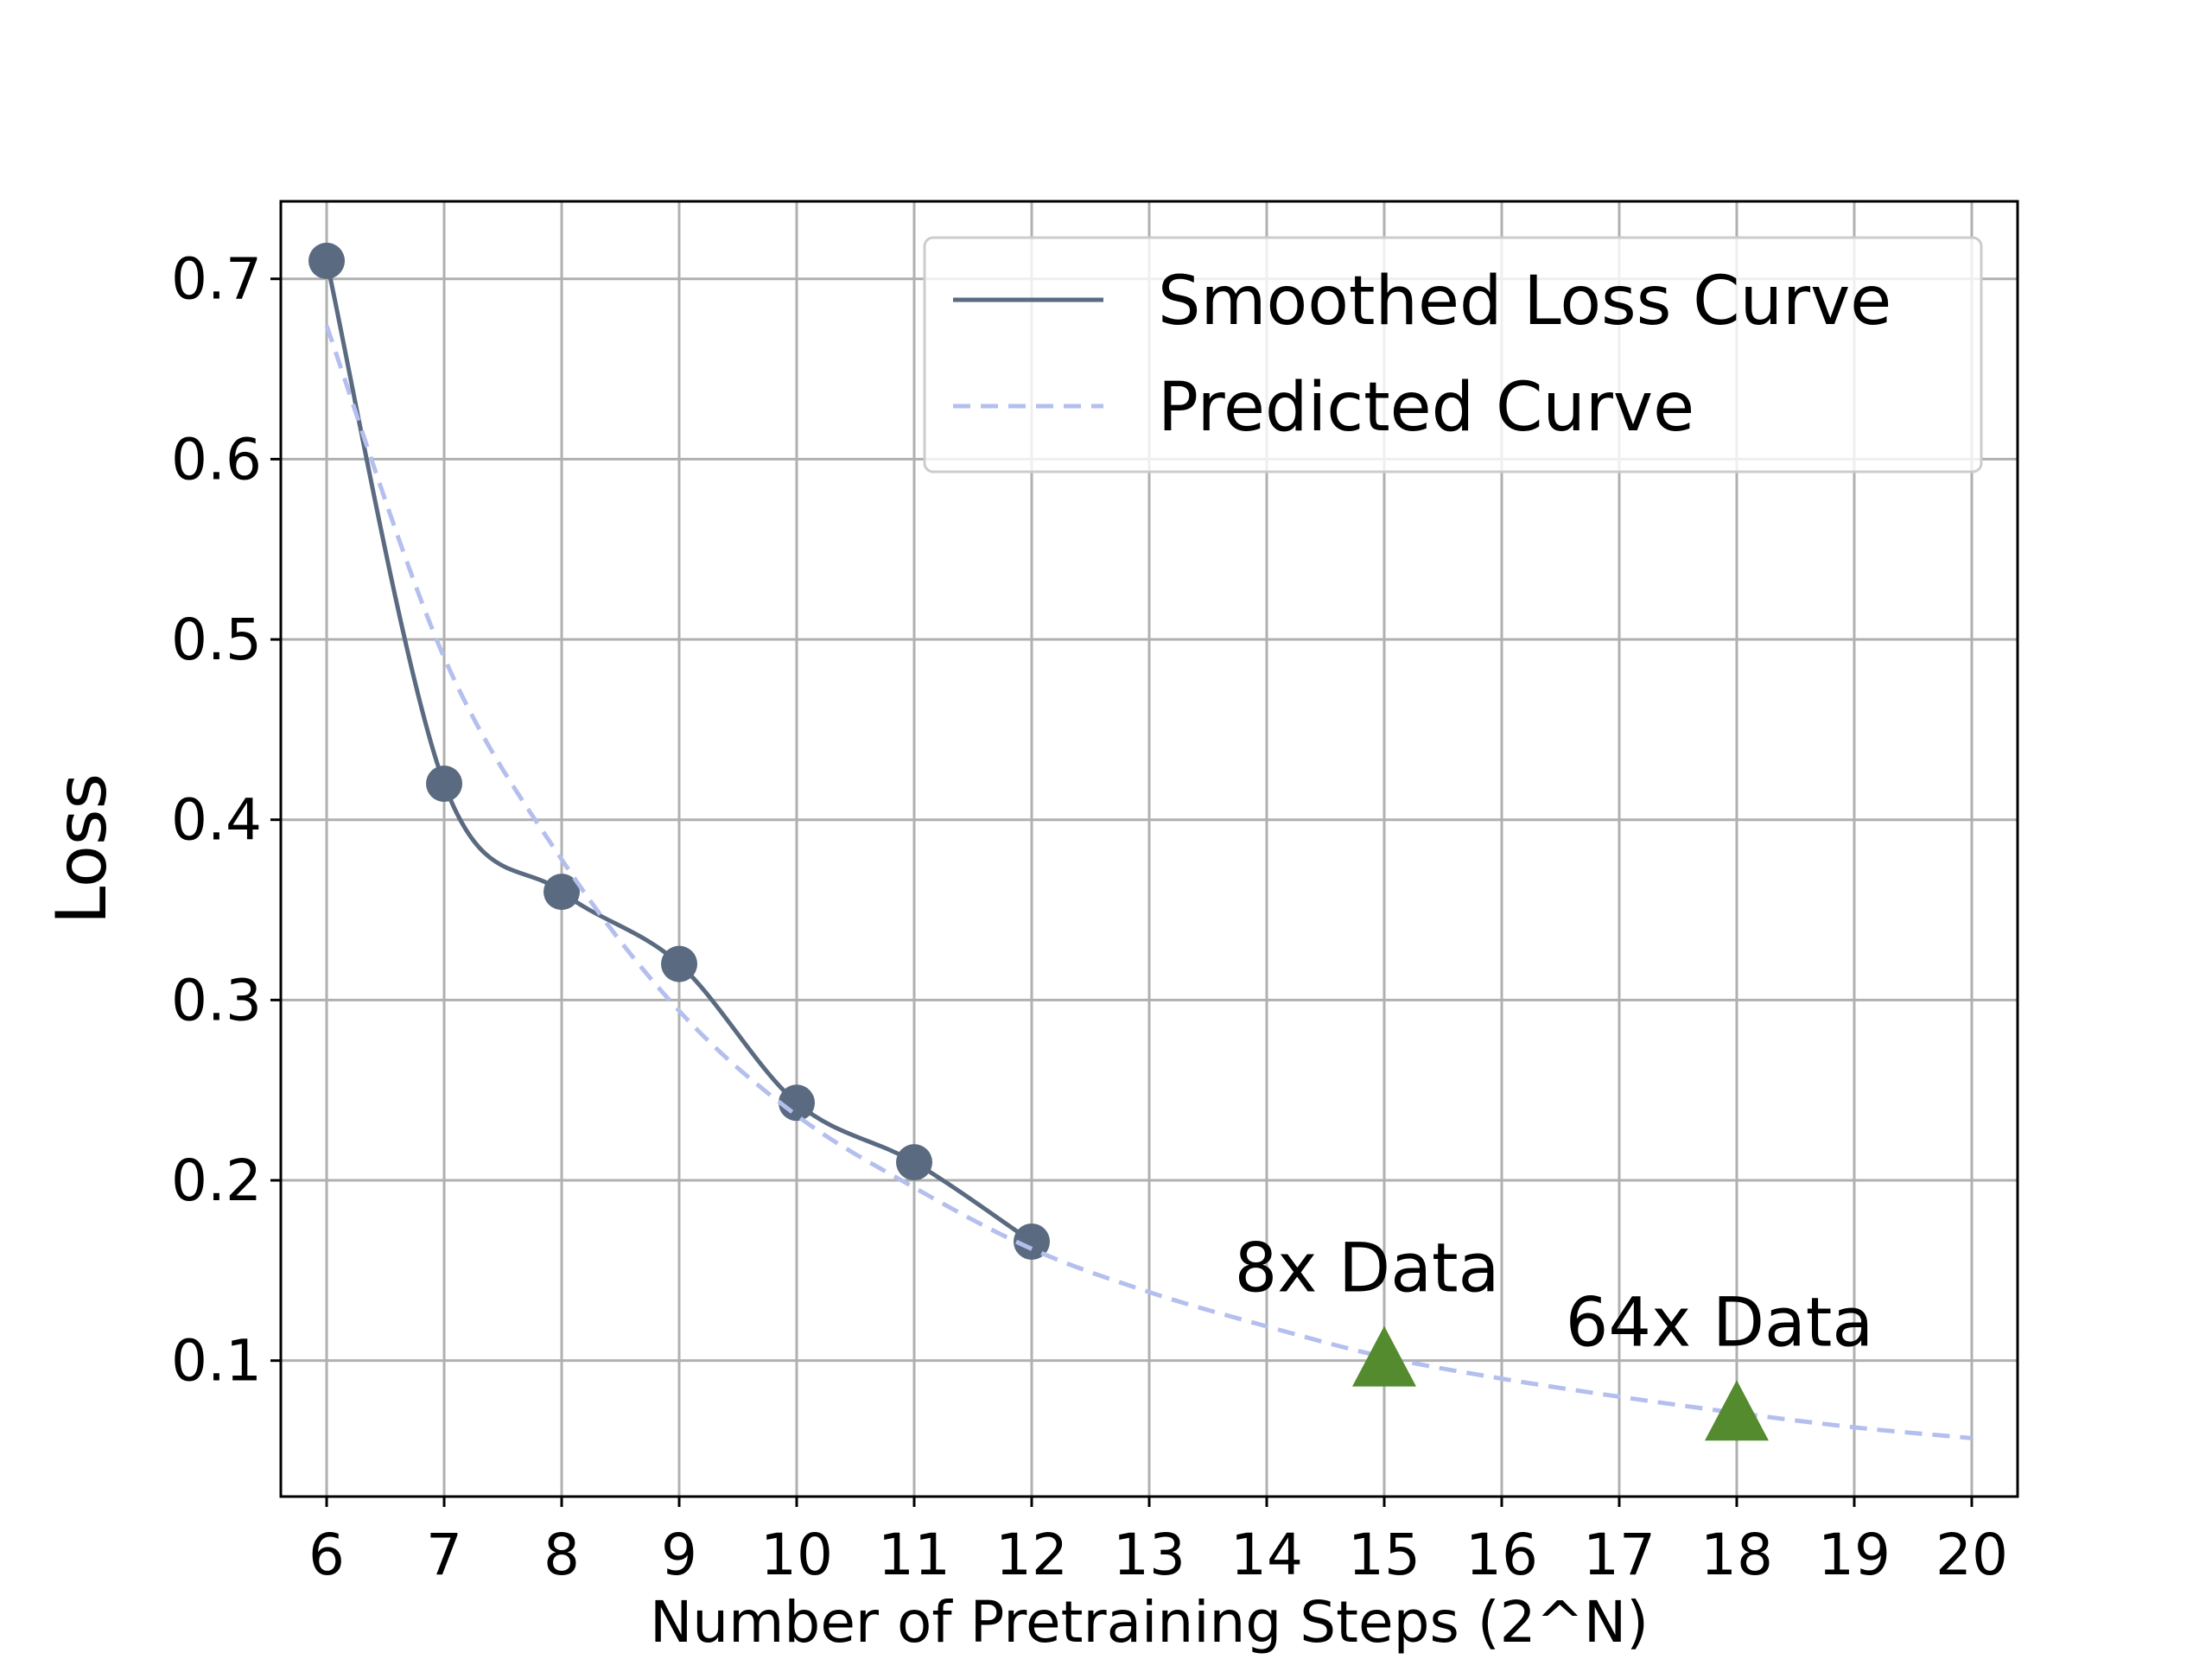  What do you see at coordinates (914, 1555) in the screenshot?
I see `x-tick-label: 11` at bounding box center [914, 1555].